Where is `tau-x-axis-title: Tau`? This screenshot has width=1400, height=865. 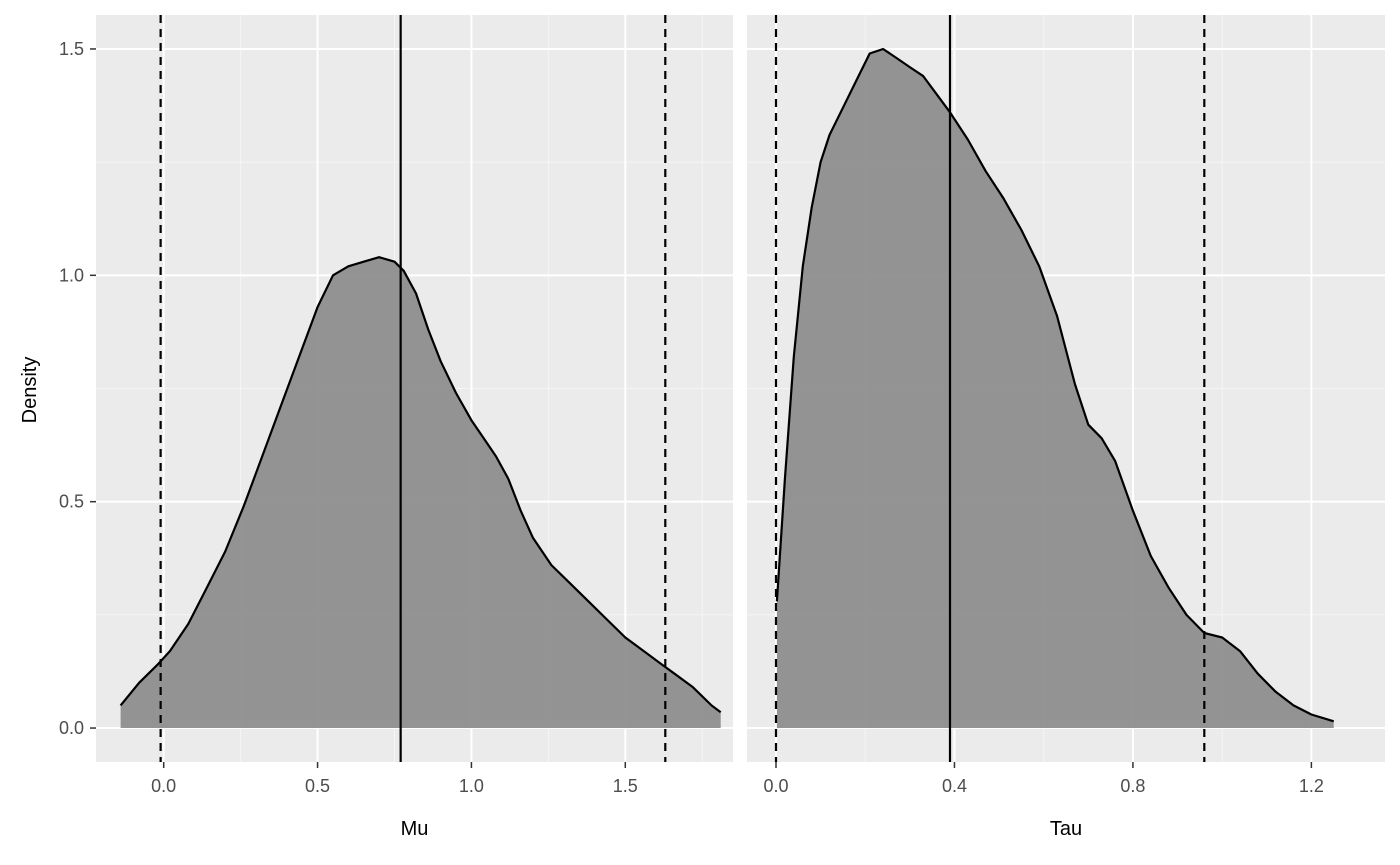
tau-x-axis-title: Tau is located at coordinates (1066, 829).